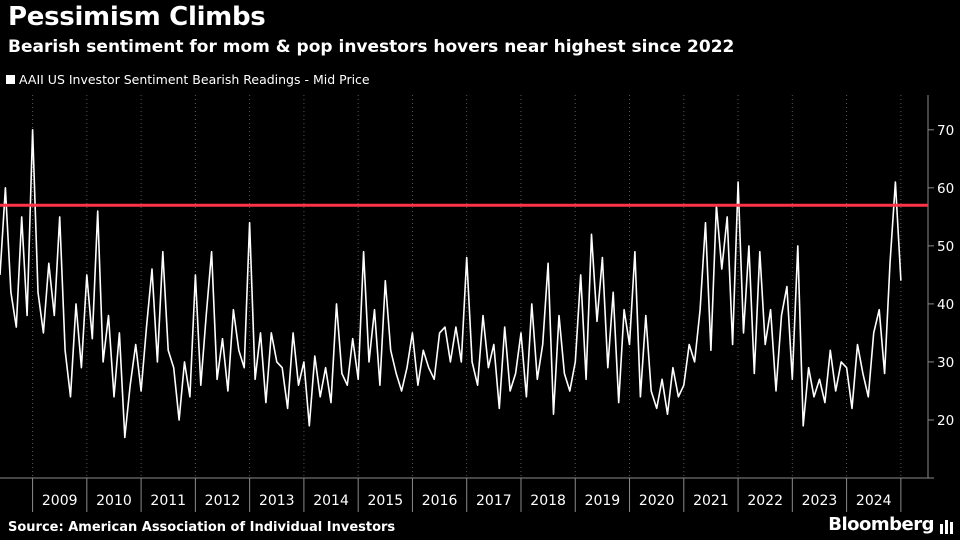 The width and height of the screenshot is (960, 540). Describe the element at coordinates (945, 131) in the screenshot. I see `y-tick-label: 70` at that location.